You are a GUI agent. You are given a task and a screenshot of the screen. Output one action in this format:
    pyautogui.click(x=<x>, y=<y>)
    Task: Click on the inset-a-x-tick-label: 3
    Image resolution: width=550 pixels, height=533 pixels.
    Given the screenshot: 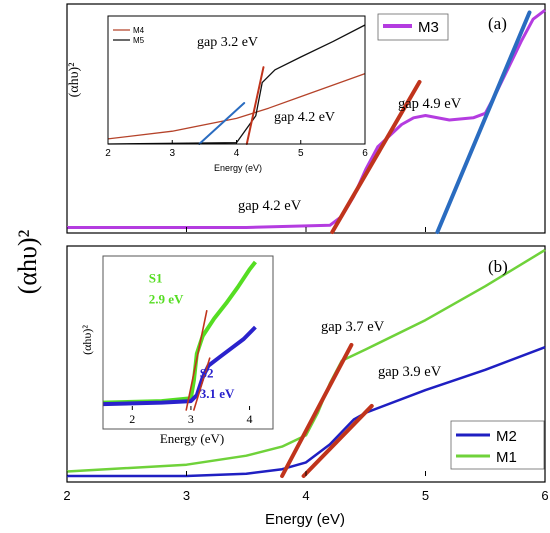 What is the action you would take?
    pyautogui.click(x=172, y=153)
    